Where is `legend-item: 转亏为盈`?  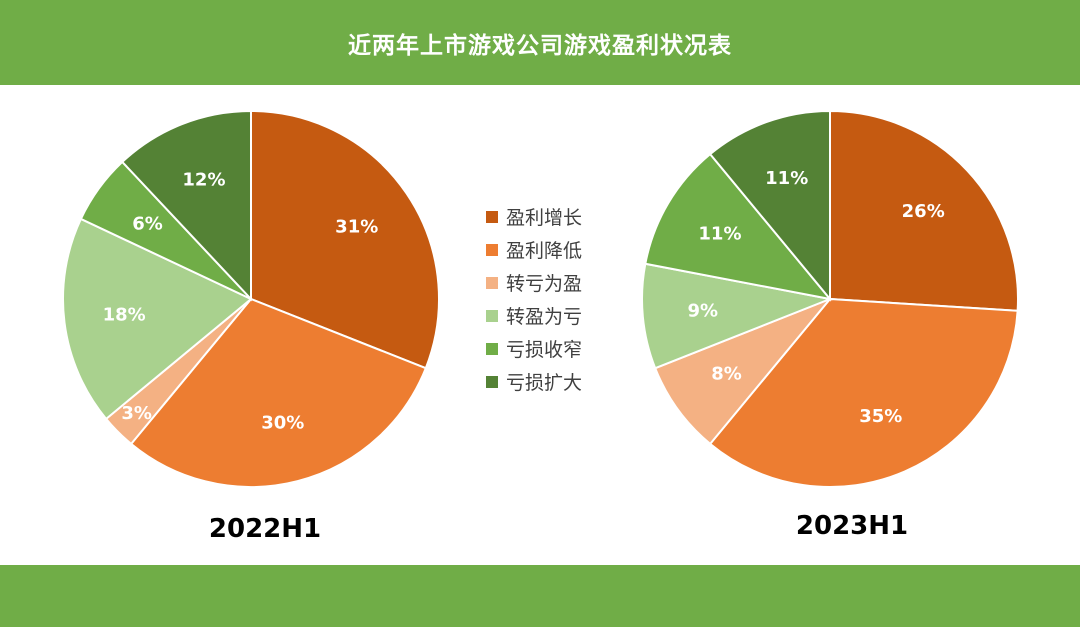
legend-item: 转亏为盈 is located at coordinates (534, 282).